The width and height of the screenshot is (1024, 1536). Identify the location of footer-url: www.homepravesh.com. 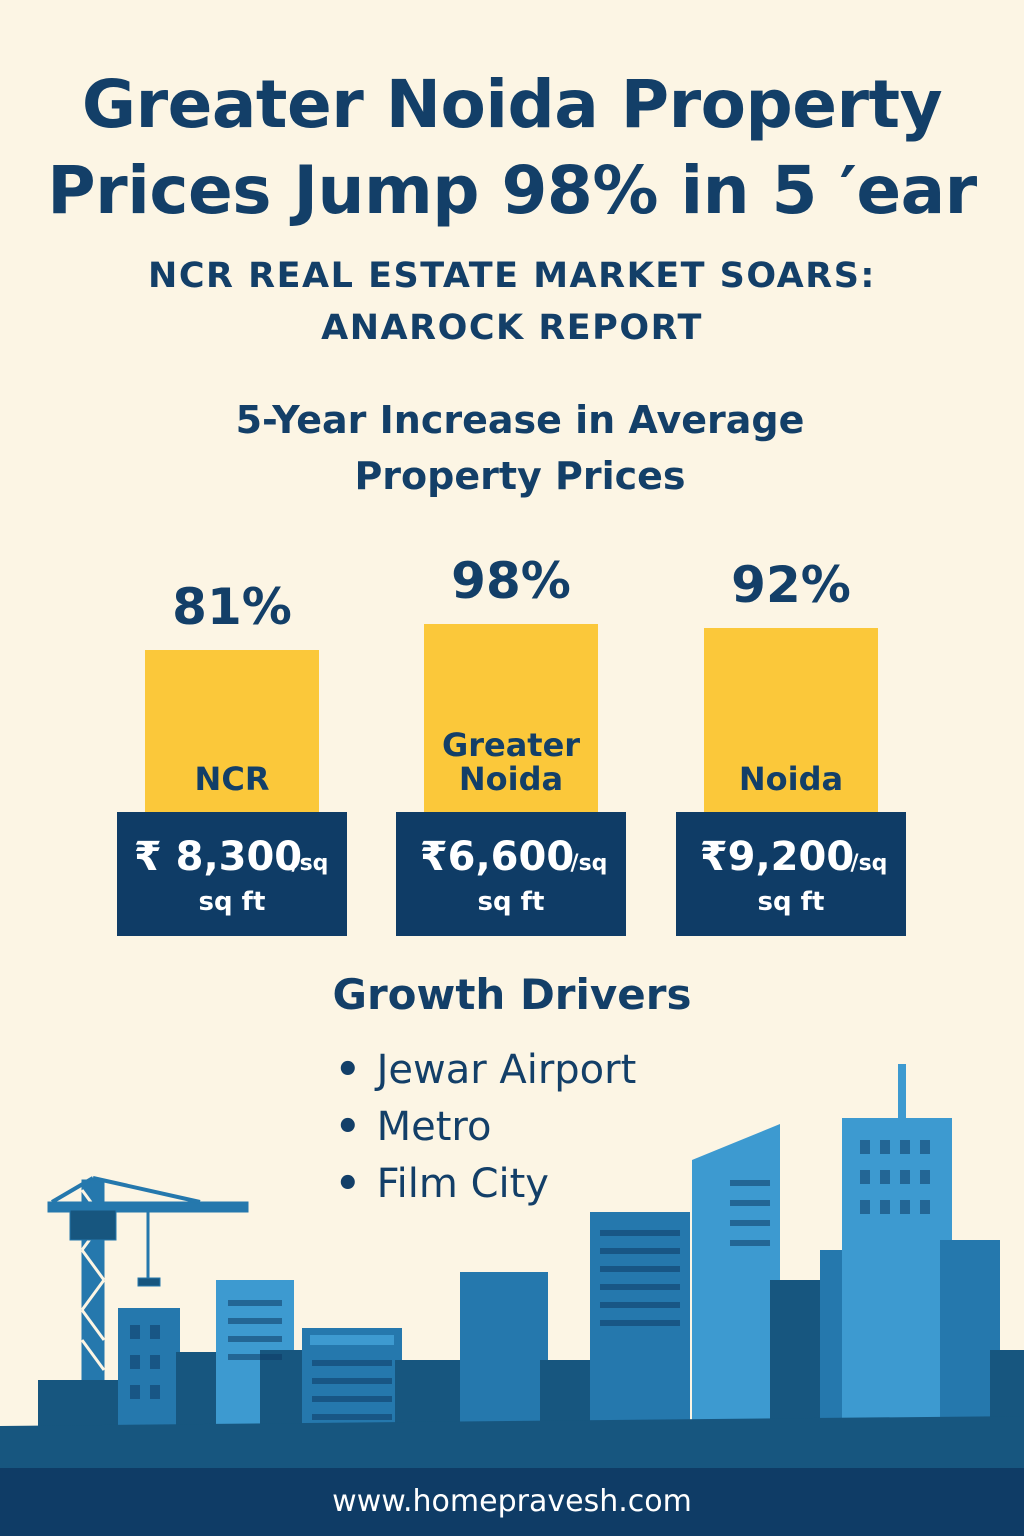
(512, 1501).